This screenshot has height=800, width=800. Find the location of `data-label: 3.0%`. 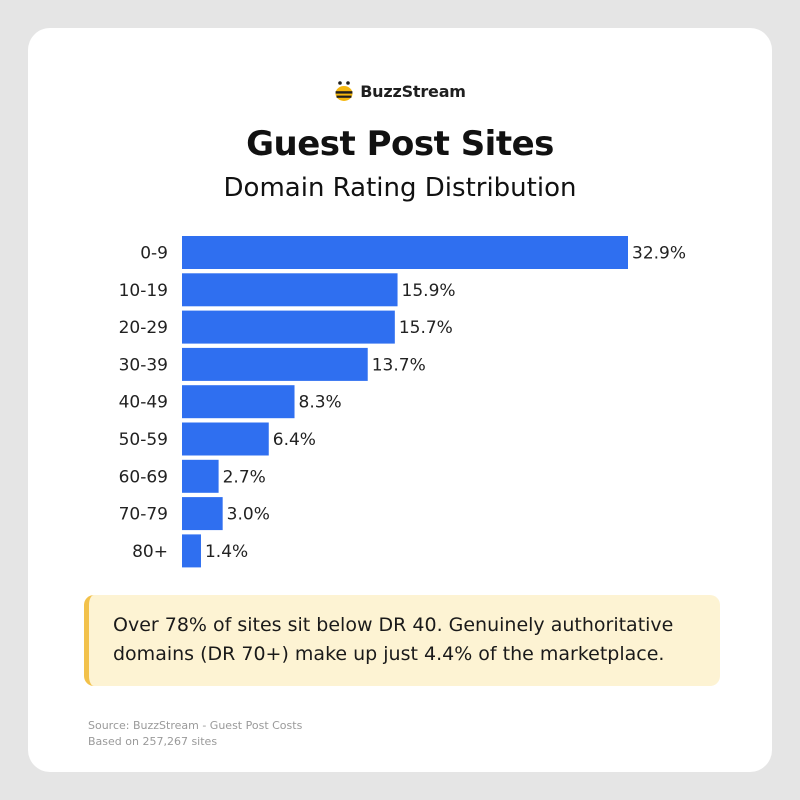

data-label: 3.0% is located at coordinates (248, 515).